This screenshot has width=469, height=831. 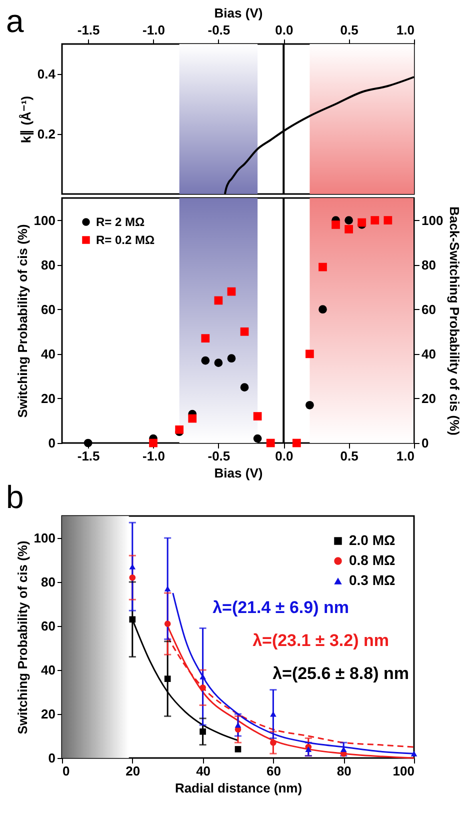 What do you see at coordinates (46, 134) in the screenshot?
I see `y-tick-label: 0.2` at bounding box center [46, 134].